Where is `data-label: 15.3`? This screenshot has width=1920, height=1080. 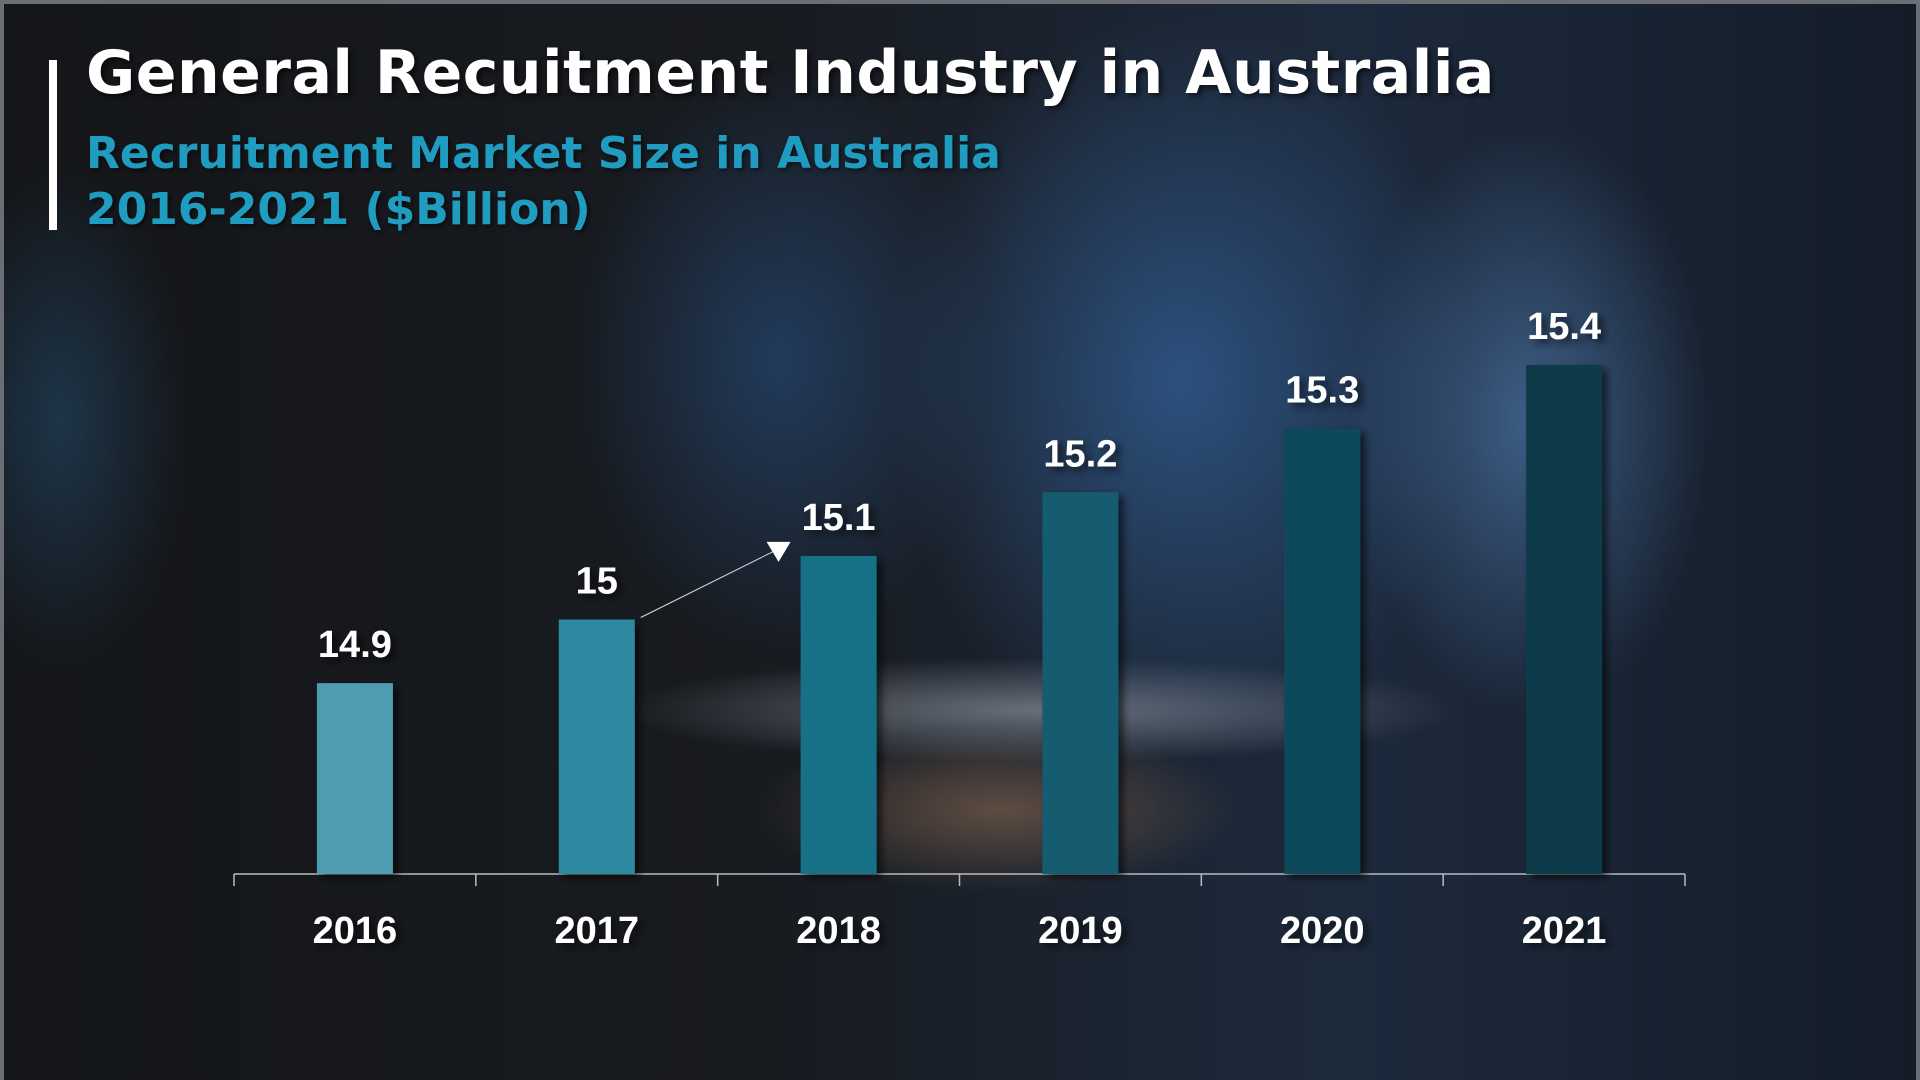
data-label: 15.3 is located at coordinates (1322, 391).